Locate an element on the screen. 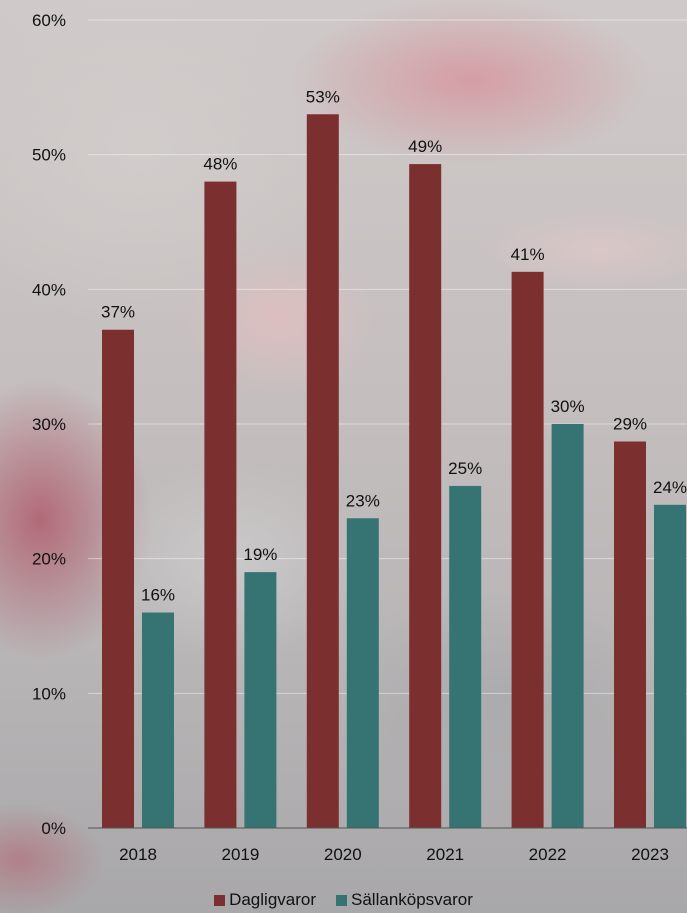 The width and height of the screenshot is (687, 913). x-tick-label: 2020 is located at coordinates (343, 854).